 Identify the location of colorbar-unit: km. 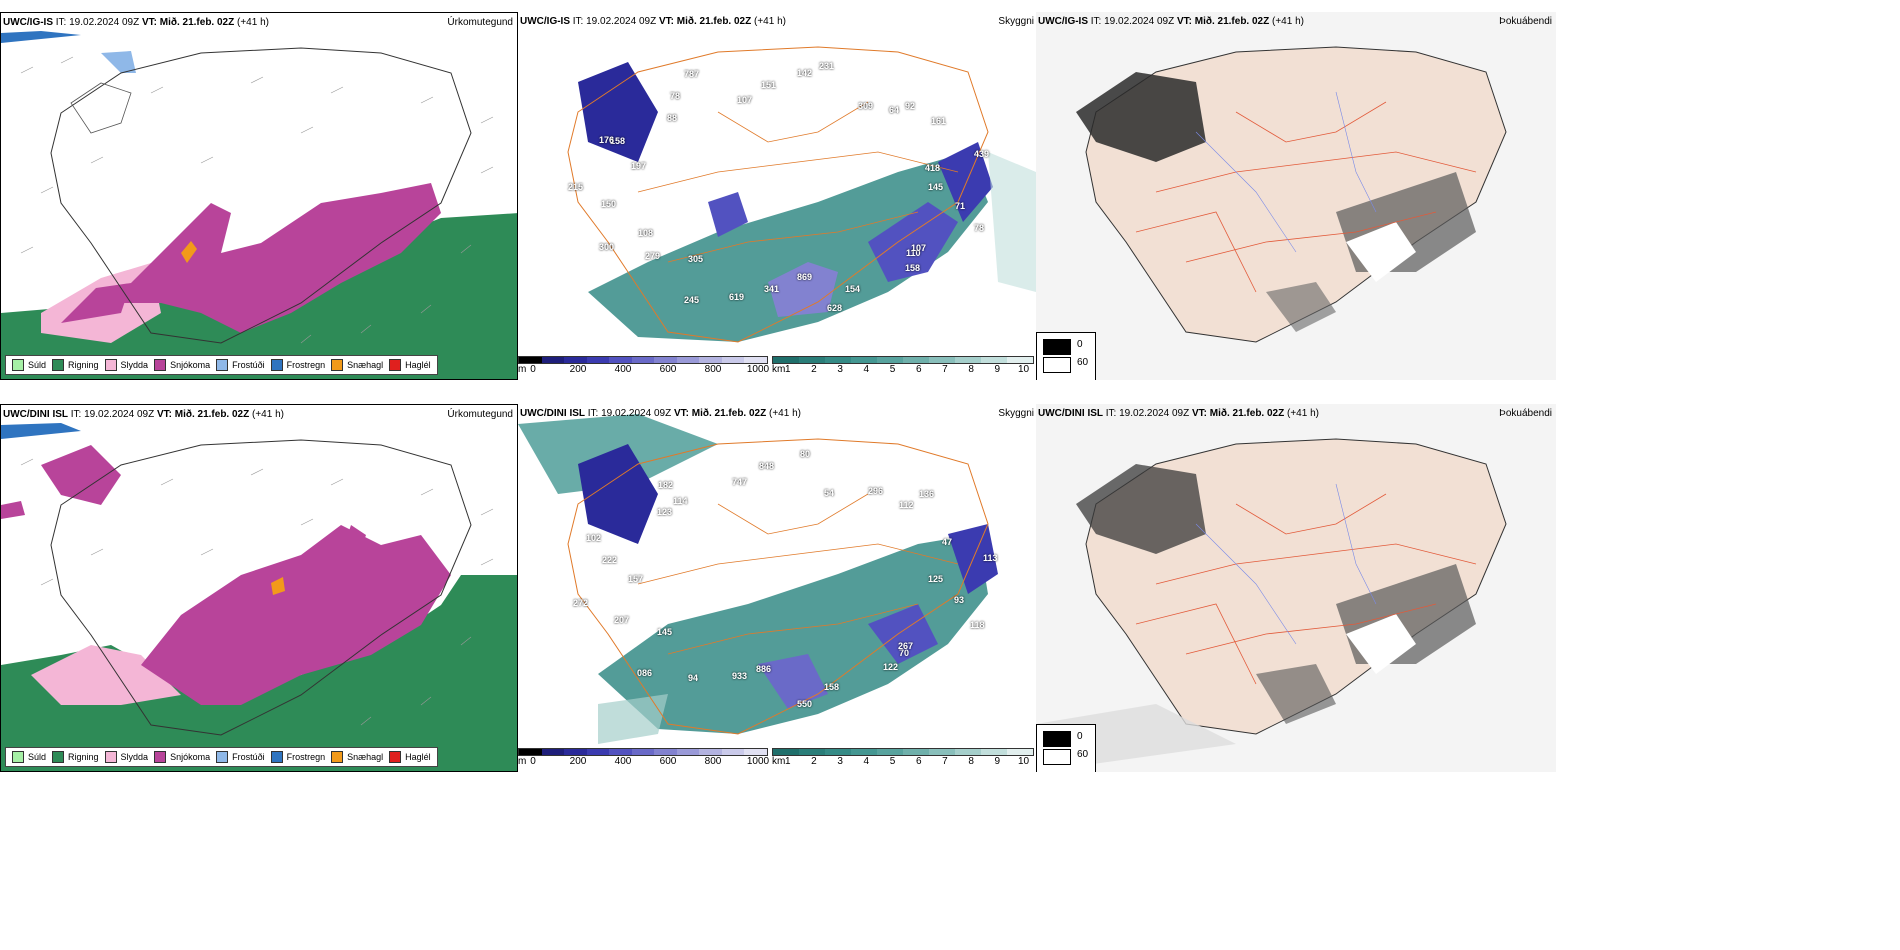
(779, 761).